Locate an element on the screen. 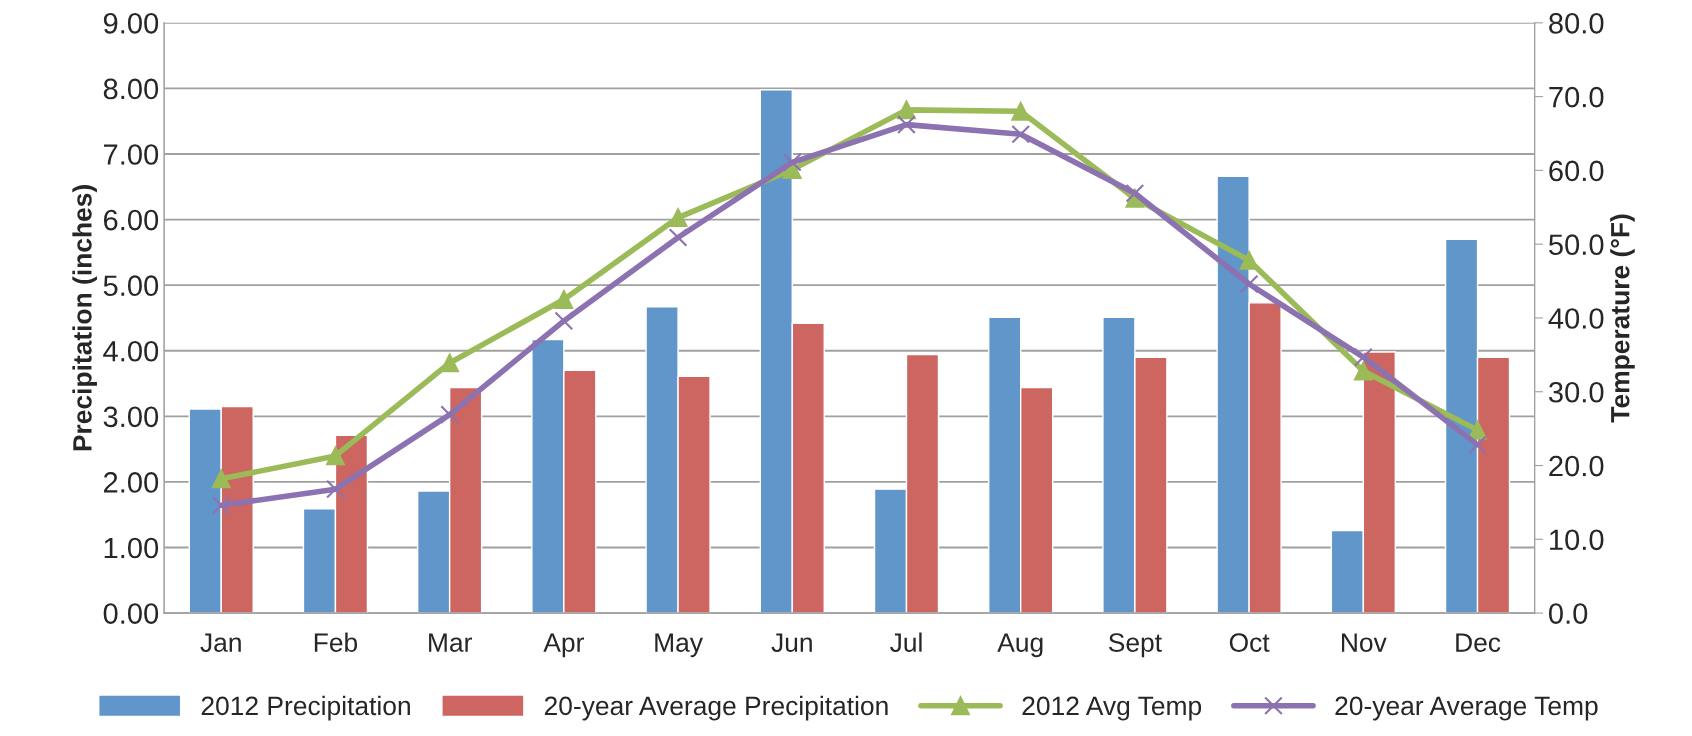  legend-label: 2012 Avg Temp is located at coordinates (1112, 708).